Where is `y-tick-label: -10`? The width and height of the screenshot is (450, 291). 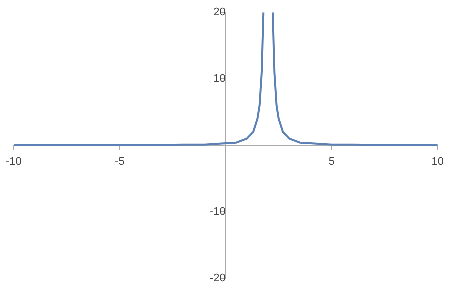 y-tick-label: -10 is located at coordinates (218, 212).